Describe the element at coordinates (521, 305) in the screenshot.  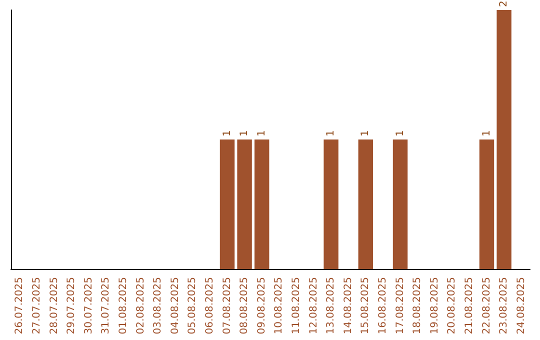
I see `x-tick-label: 24.08.2025` at that location.